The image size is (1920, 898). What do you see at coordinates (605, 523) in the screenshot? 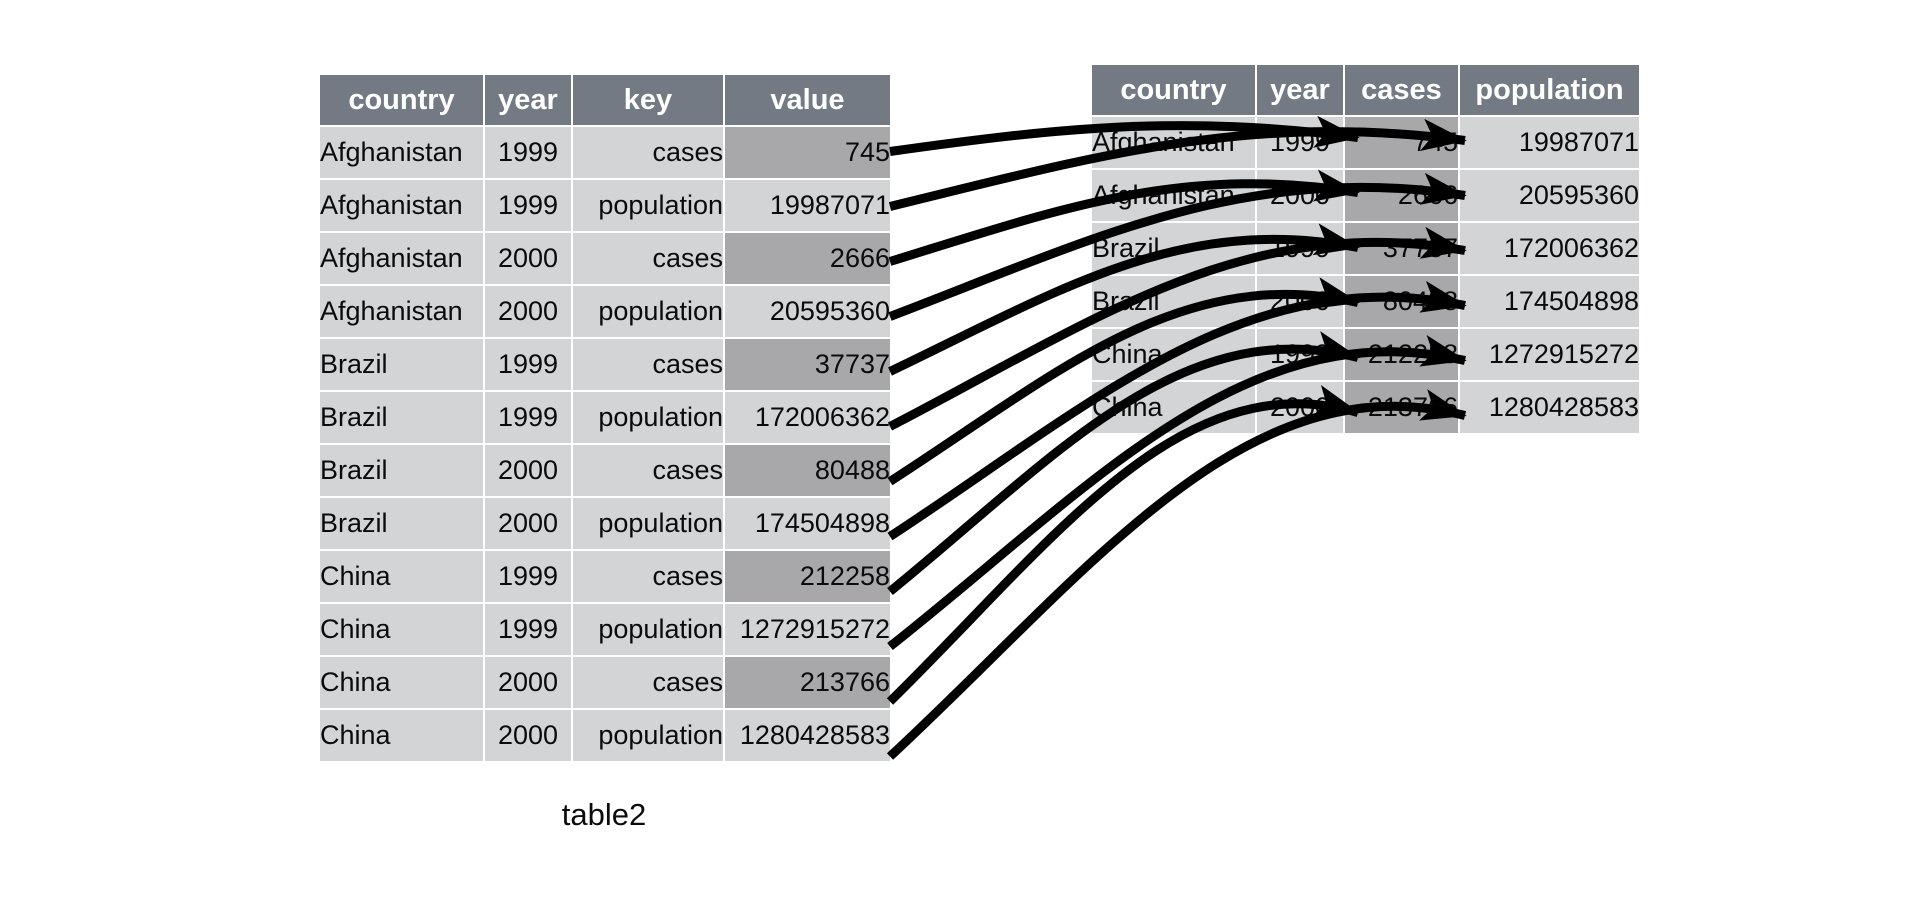
I see `table-row: Brazil 2000 population 174504898` at bounding box center [605, 523].